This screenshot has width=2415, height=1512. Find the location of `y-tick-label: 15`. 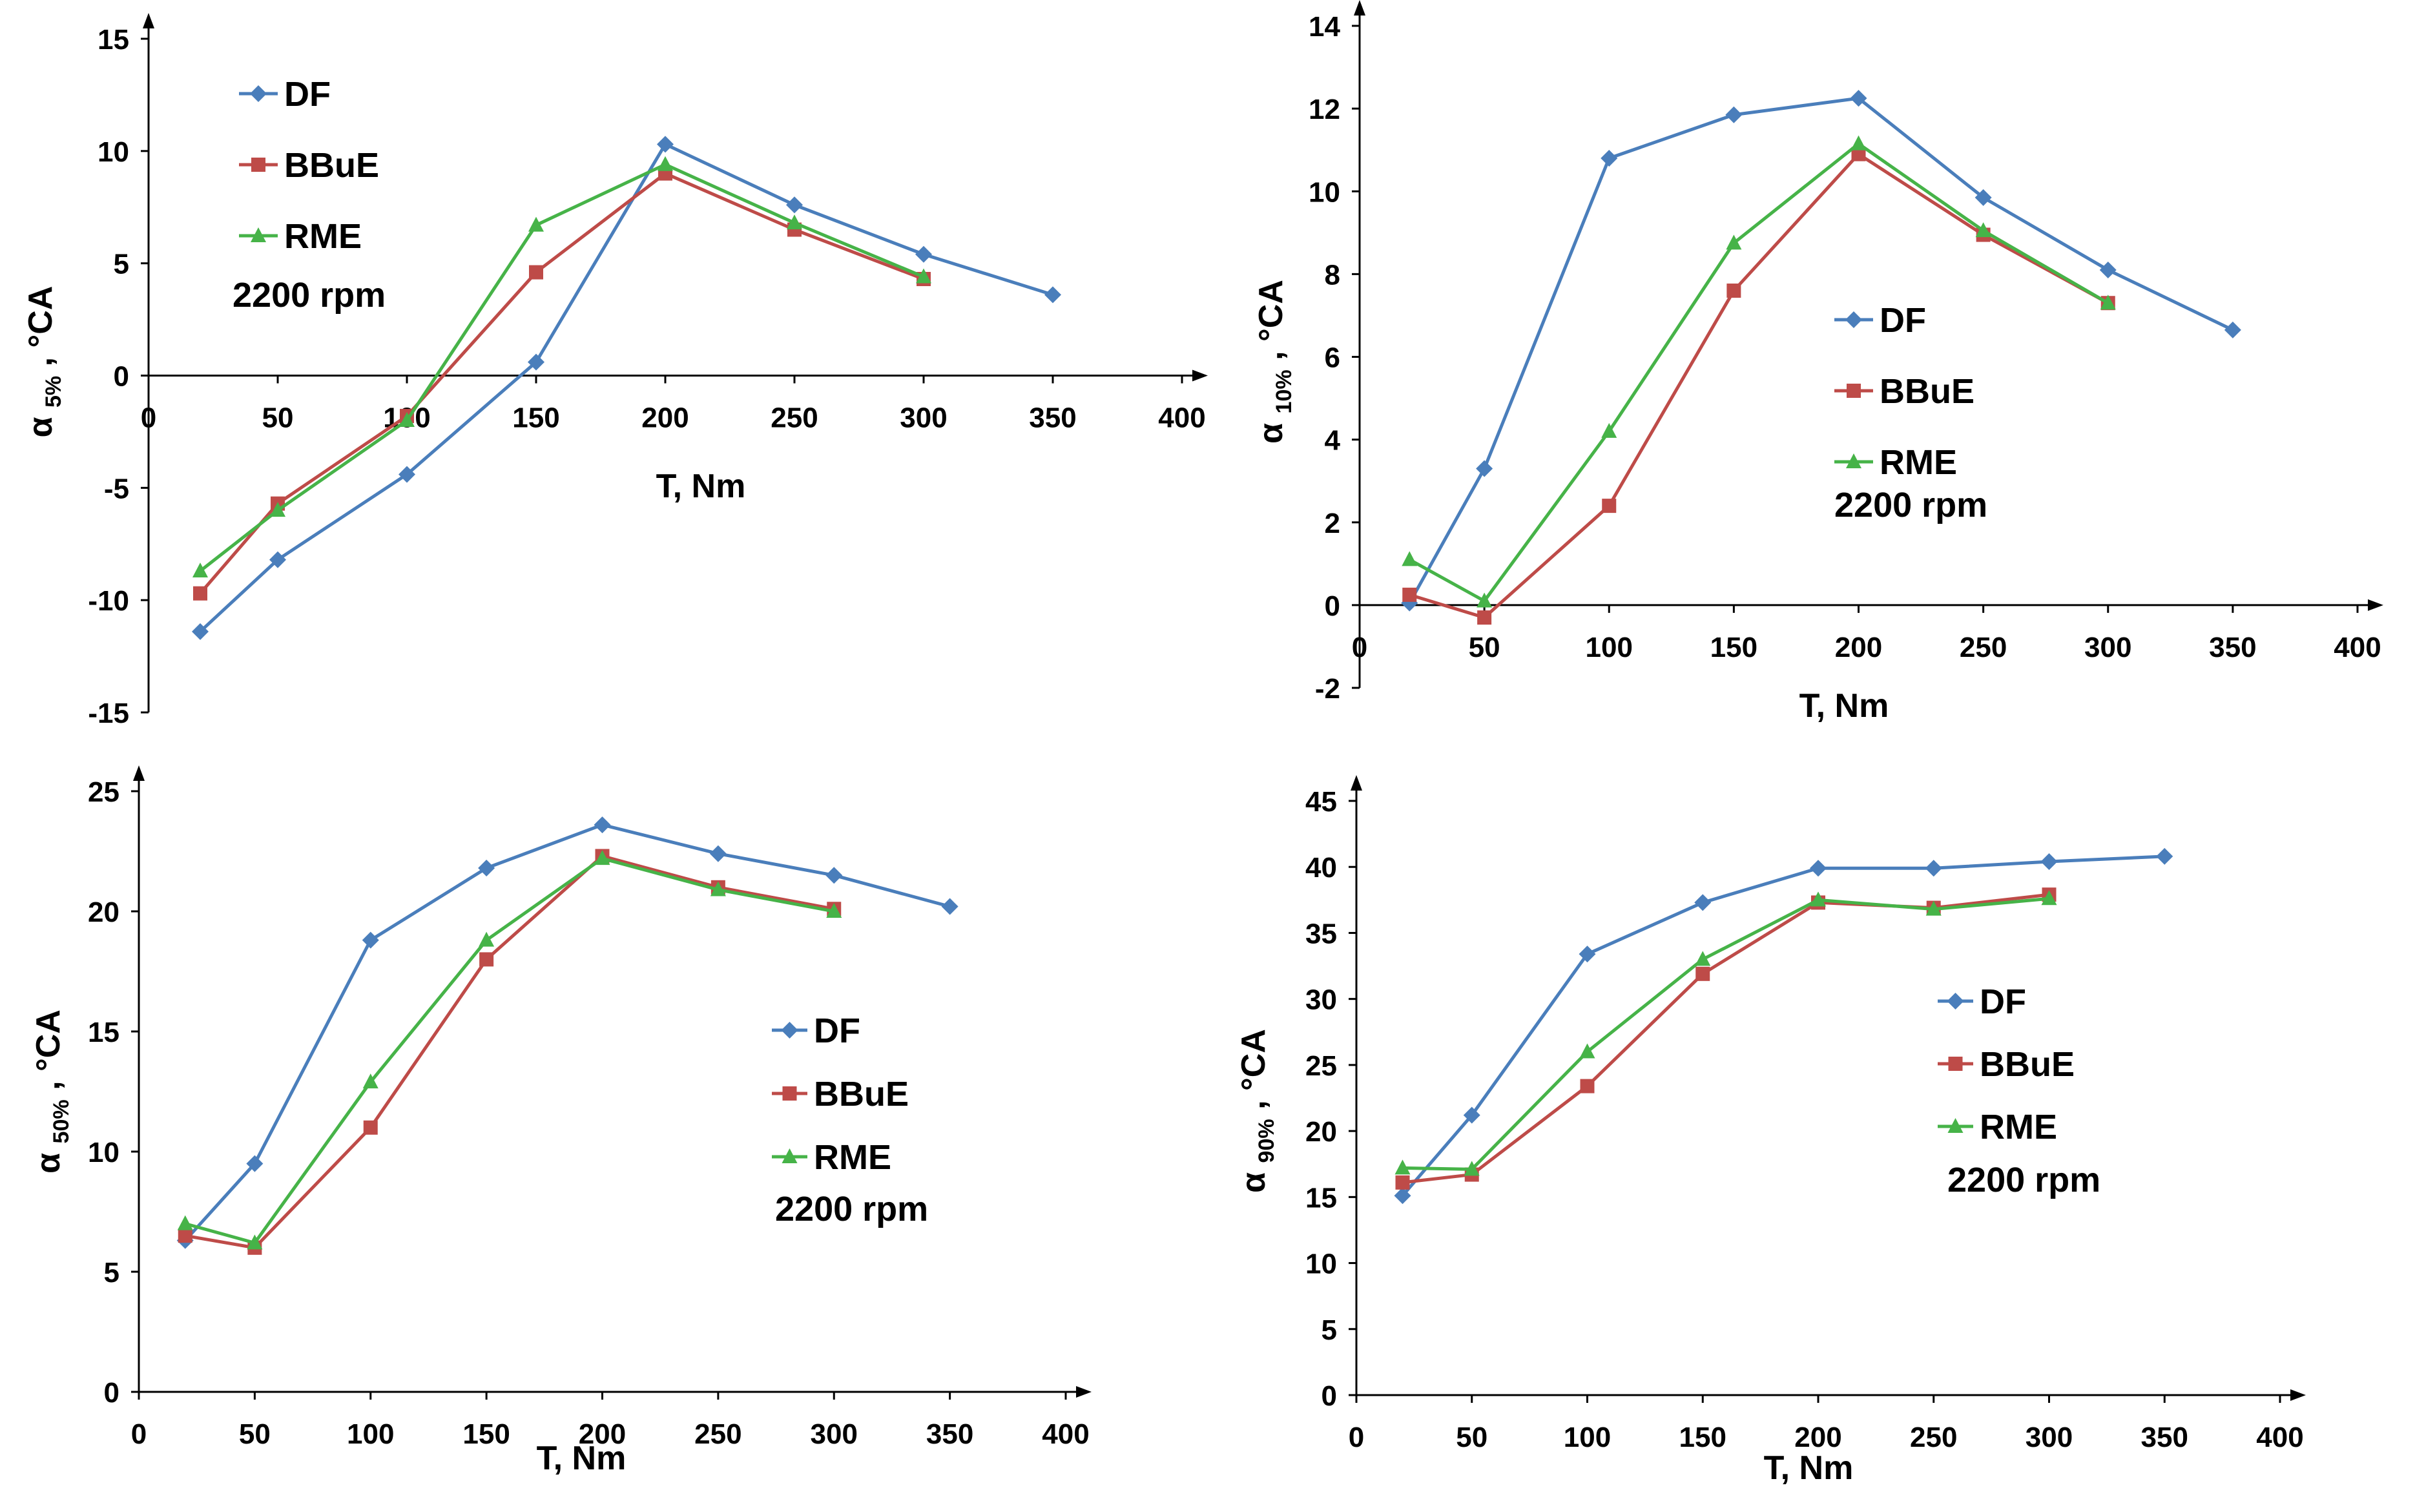

y-tick-label: 15 is located at coordinates (103, 1032).